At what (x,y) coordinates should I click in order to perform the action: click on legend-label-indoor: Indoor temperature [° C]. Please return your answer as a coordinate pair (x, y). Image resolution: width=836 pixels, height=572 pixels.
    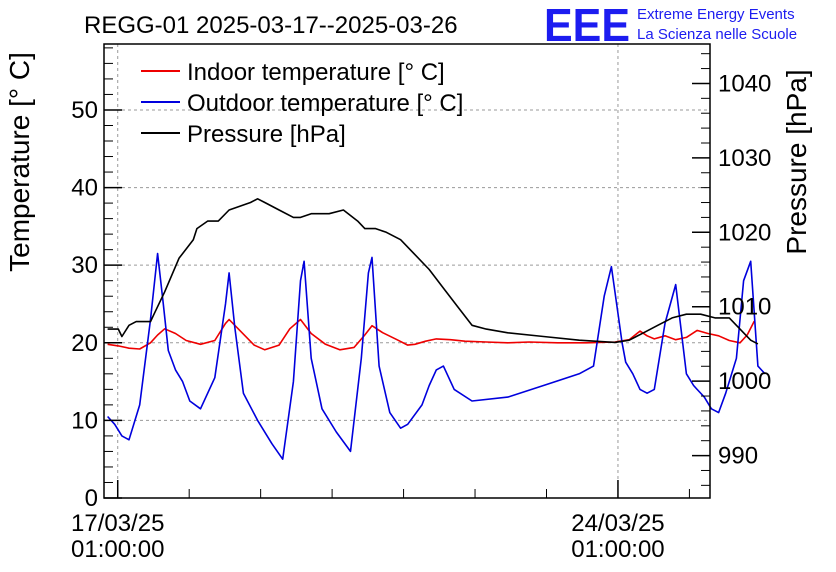
    Looking at the image, I should click on (316, 72).